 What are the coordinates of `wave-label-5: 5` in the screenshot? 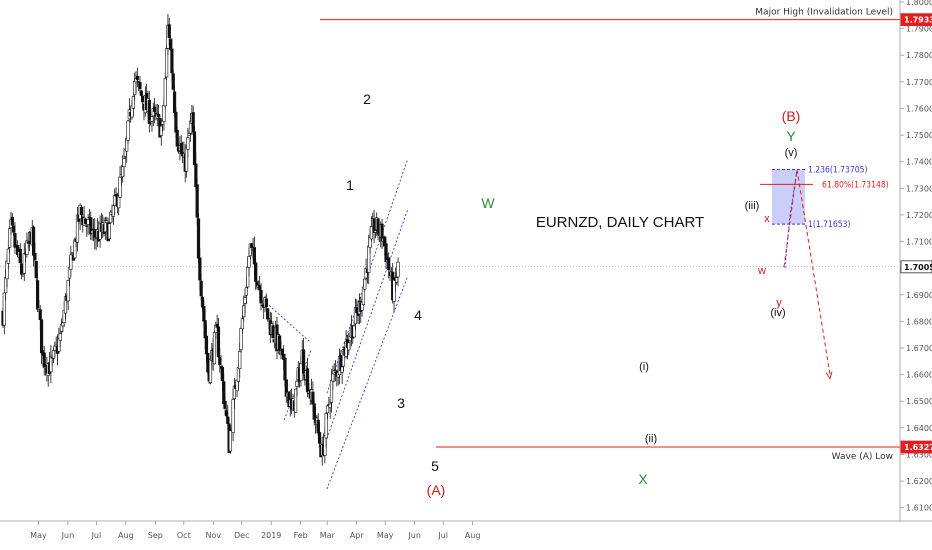 It's located at (435, 466).